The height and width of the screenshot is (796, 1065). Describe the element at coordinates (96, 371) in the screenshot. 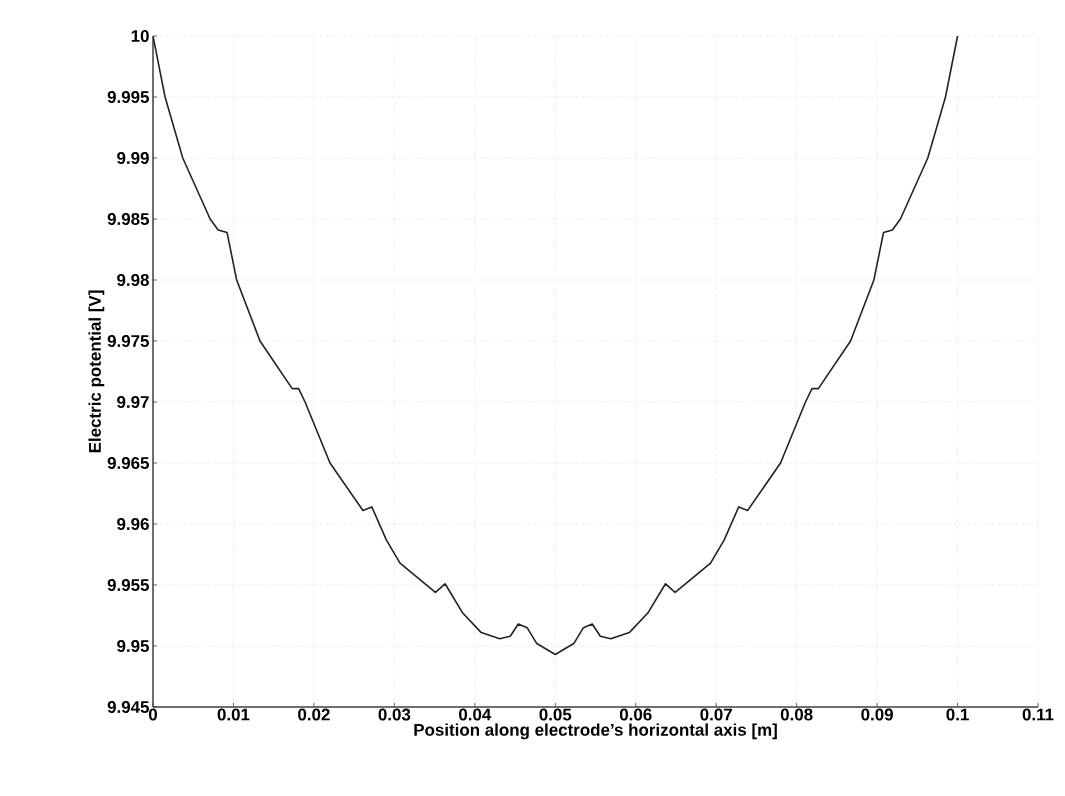

I see `y-axis-title: Electric potential [V]` at that location.